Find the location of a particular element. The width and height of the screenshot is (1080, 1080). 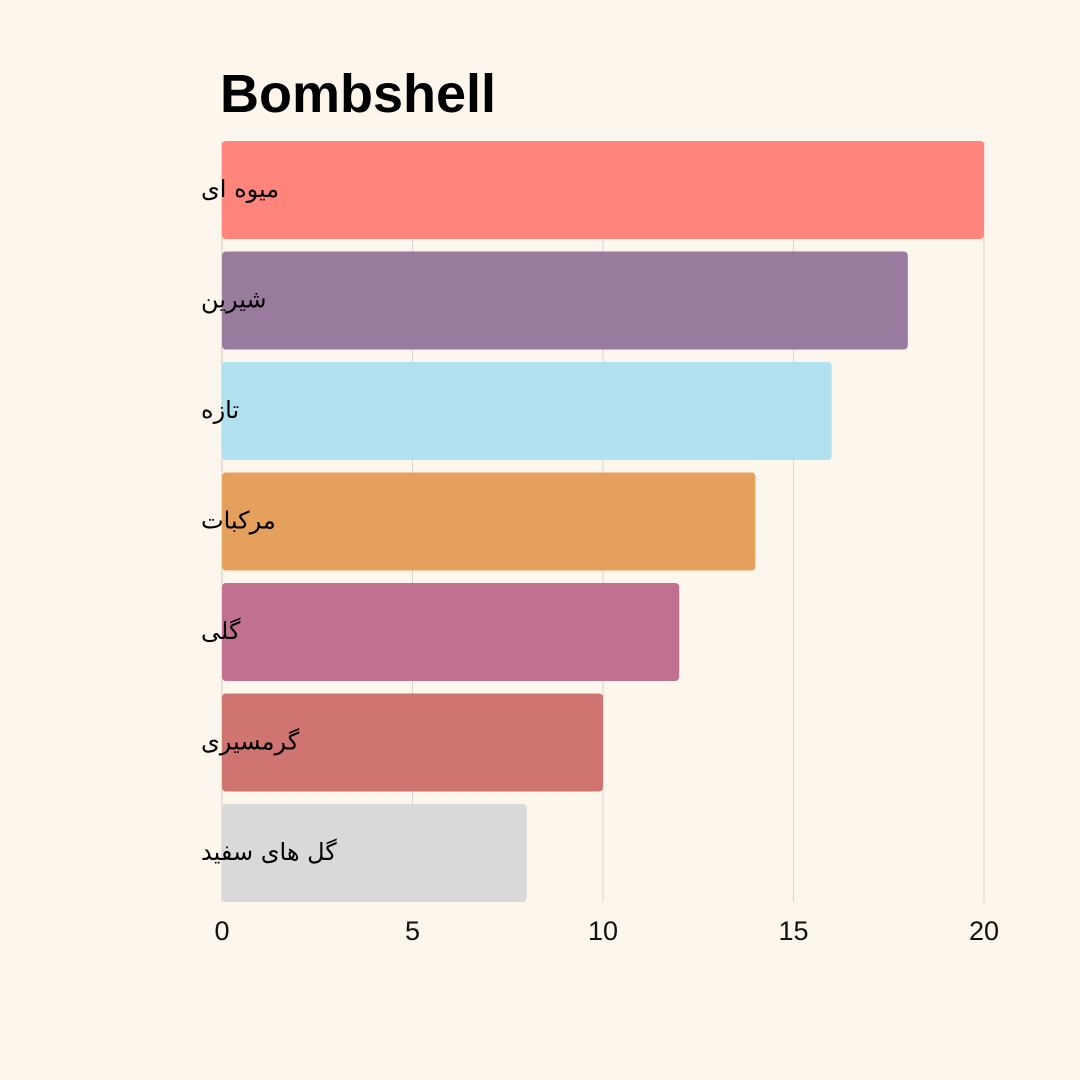

category-label: گل های سفید is located at coordinates (269, 852).